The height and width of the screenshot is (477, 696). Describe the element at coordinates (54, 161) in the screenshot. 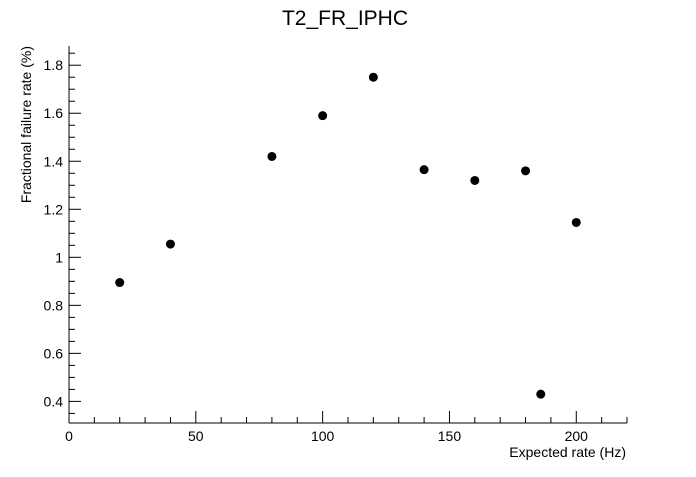

I see `y-tick-label: 1.4` at that location.